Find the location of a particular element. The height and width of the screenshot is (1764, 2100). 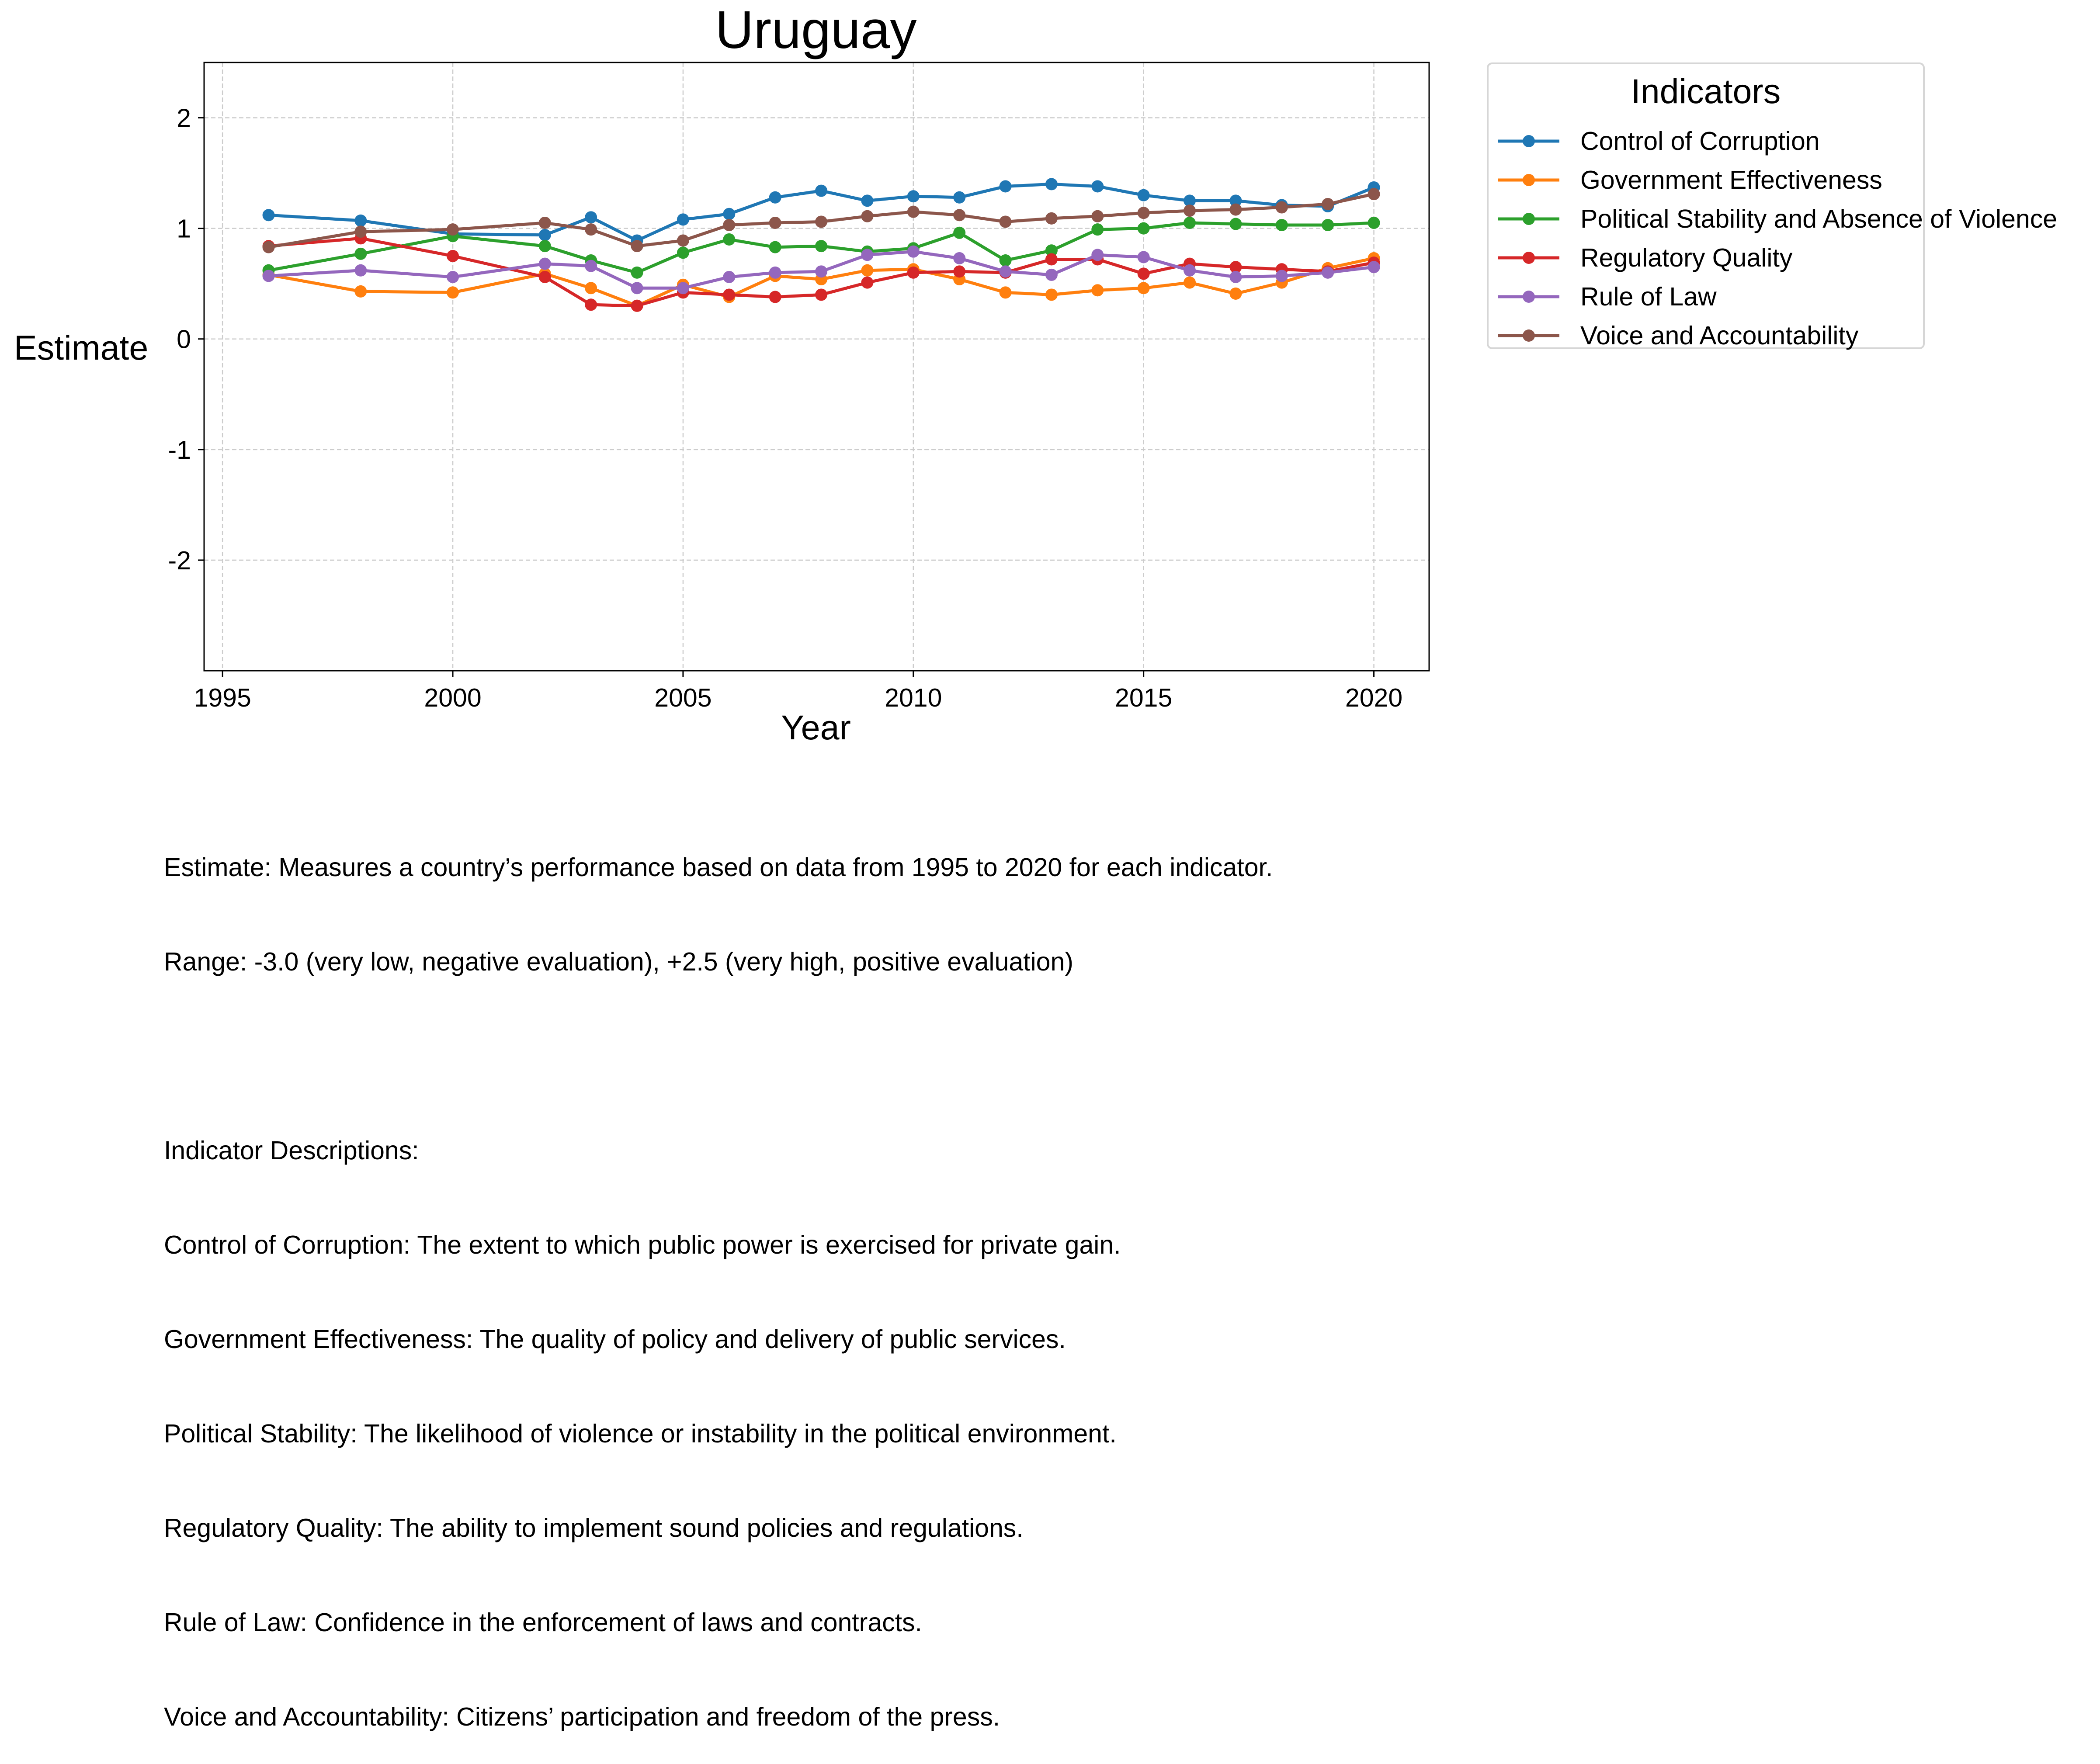

y-tick-label: 2 is located at coordinates (184, 119).